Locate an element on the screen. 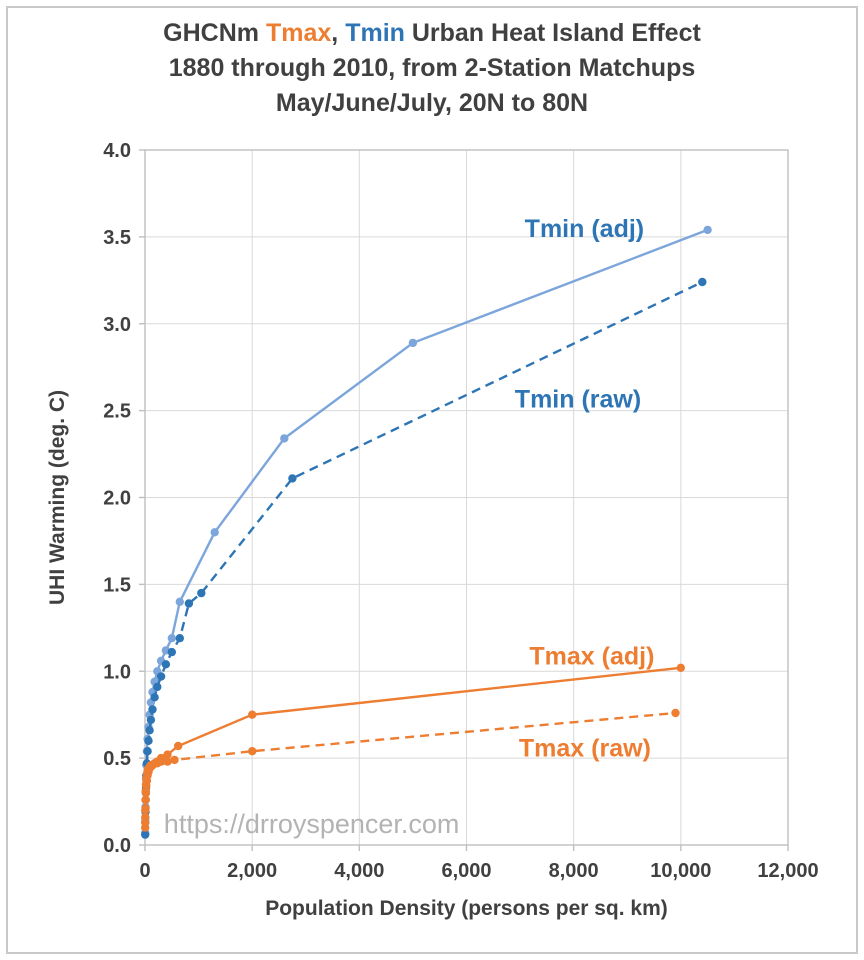 The width and height of the screenshot is (864, 960). svg-text: 6,000 is located at coordinates (466, 871).